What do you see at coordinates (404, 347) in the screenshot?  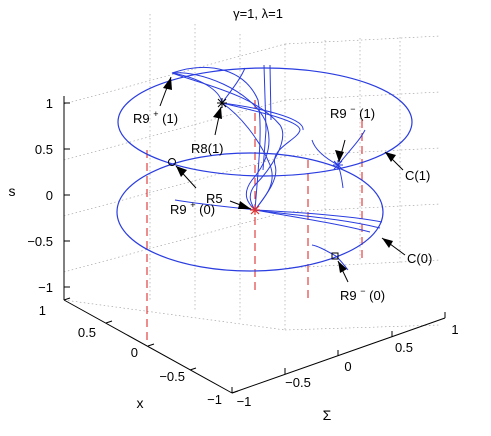 I see `sigma-tick-label: 0.5` at bounding box center [404, 347].